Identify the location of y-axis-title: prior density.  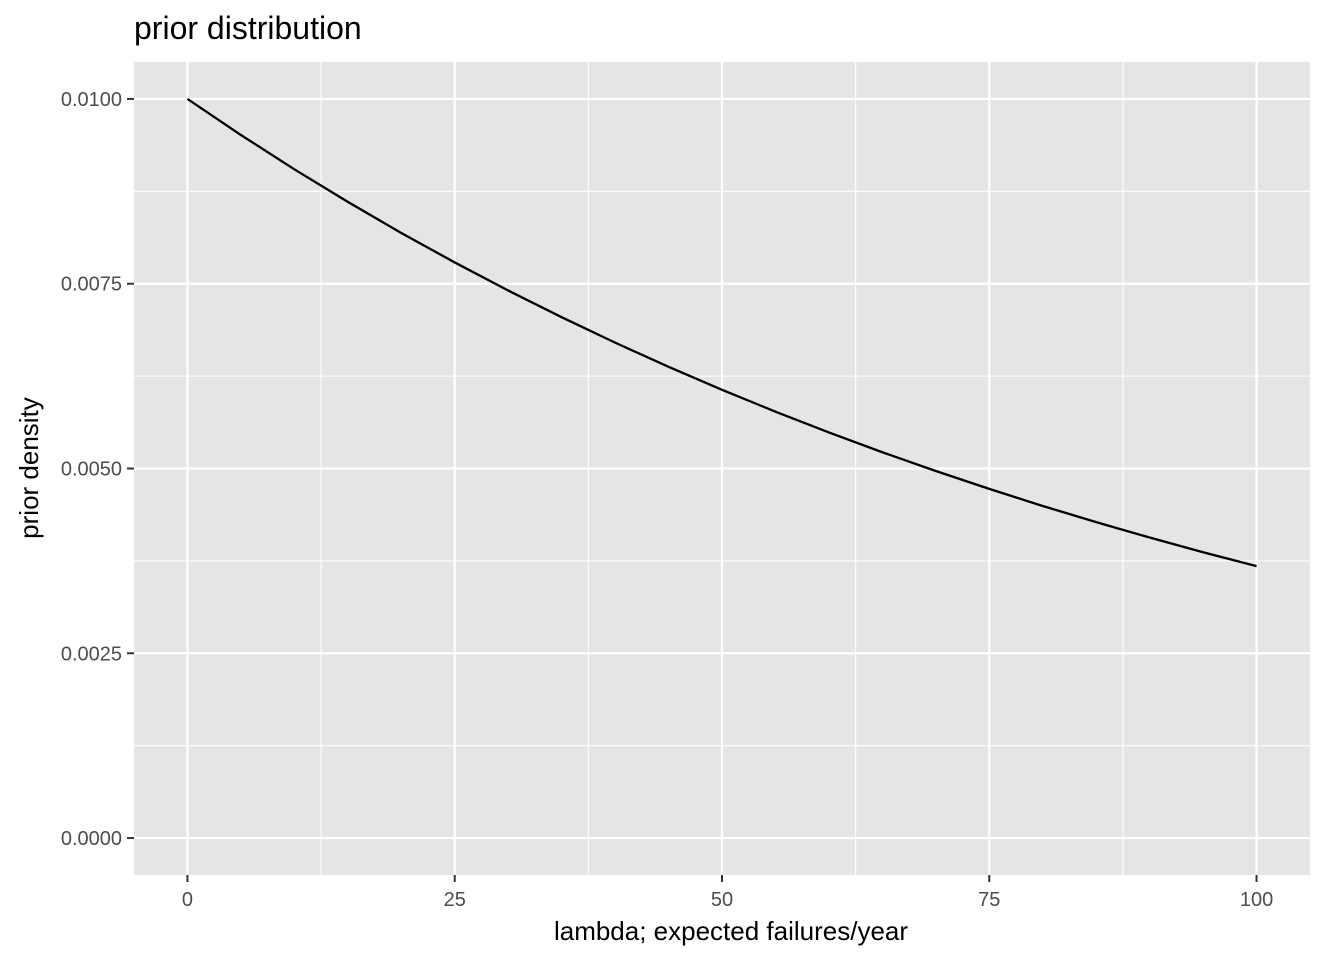
(29, 468).